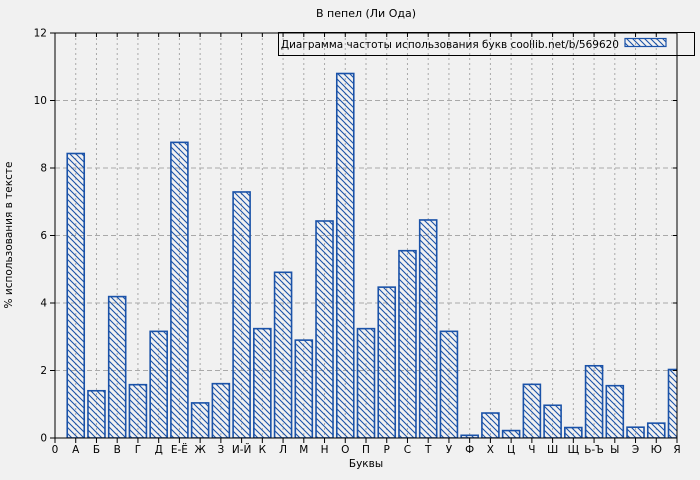 The image size is (700, 480). Describe the element at coordinates (76, 450) in the screenshot. I see `x-tick-label-А: А` at that location.